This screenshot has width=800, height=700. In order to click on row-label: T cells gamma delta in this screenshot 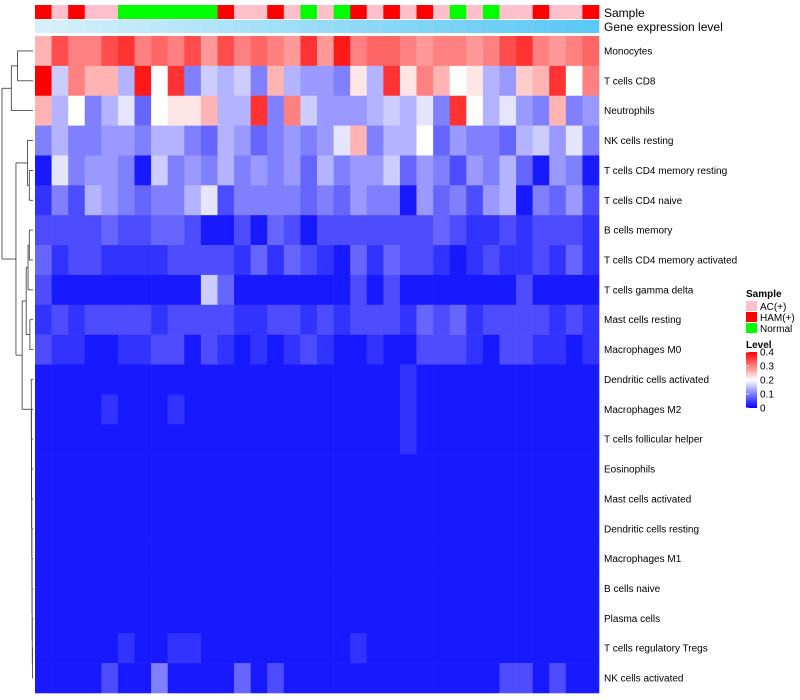, I will do `click(649, 290)`.